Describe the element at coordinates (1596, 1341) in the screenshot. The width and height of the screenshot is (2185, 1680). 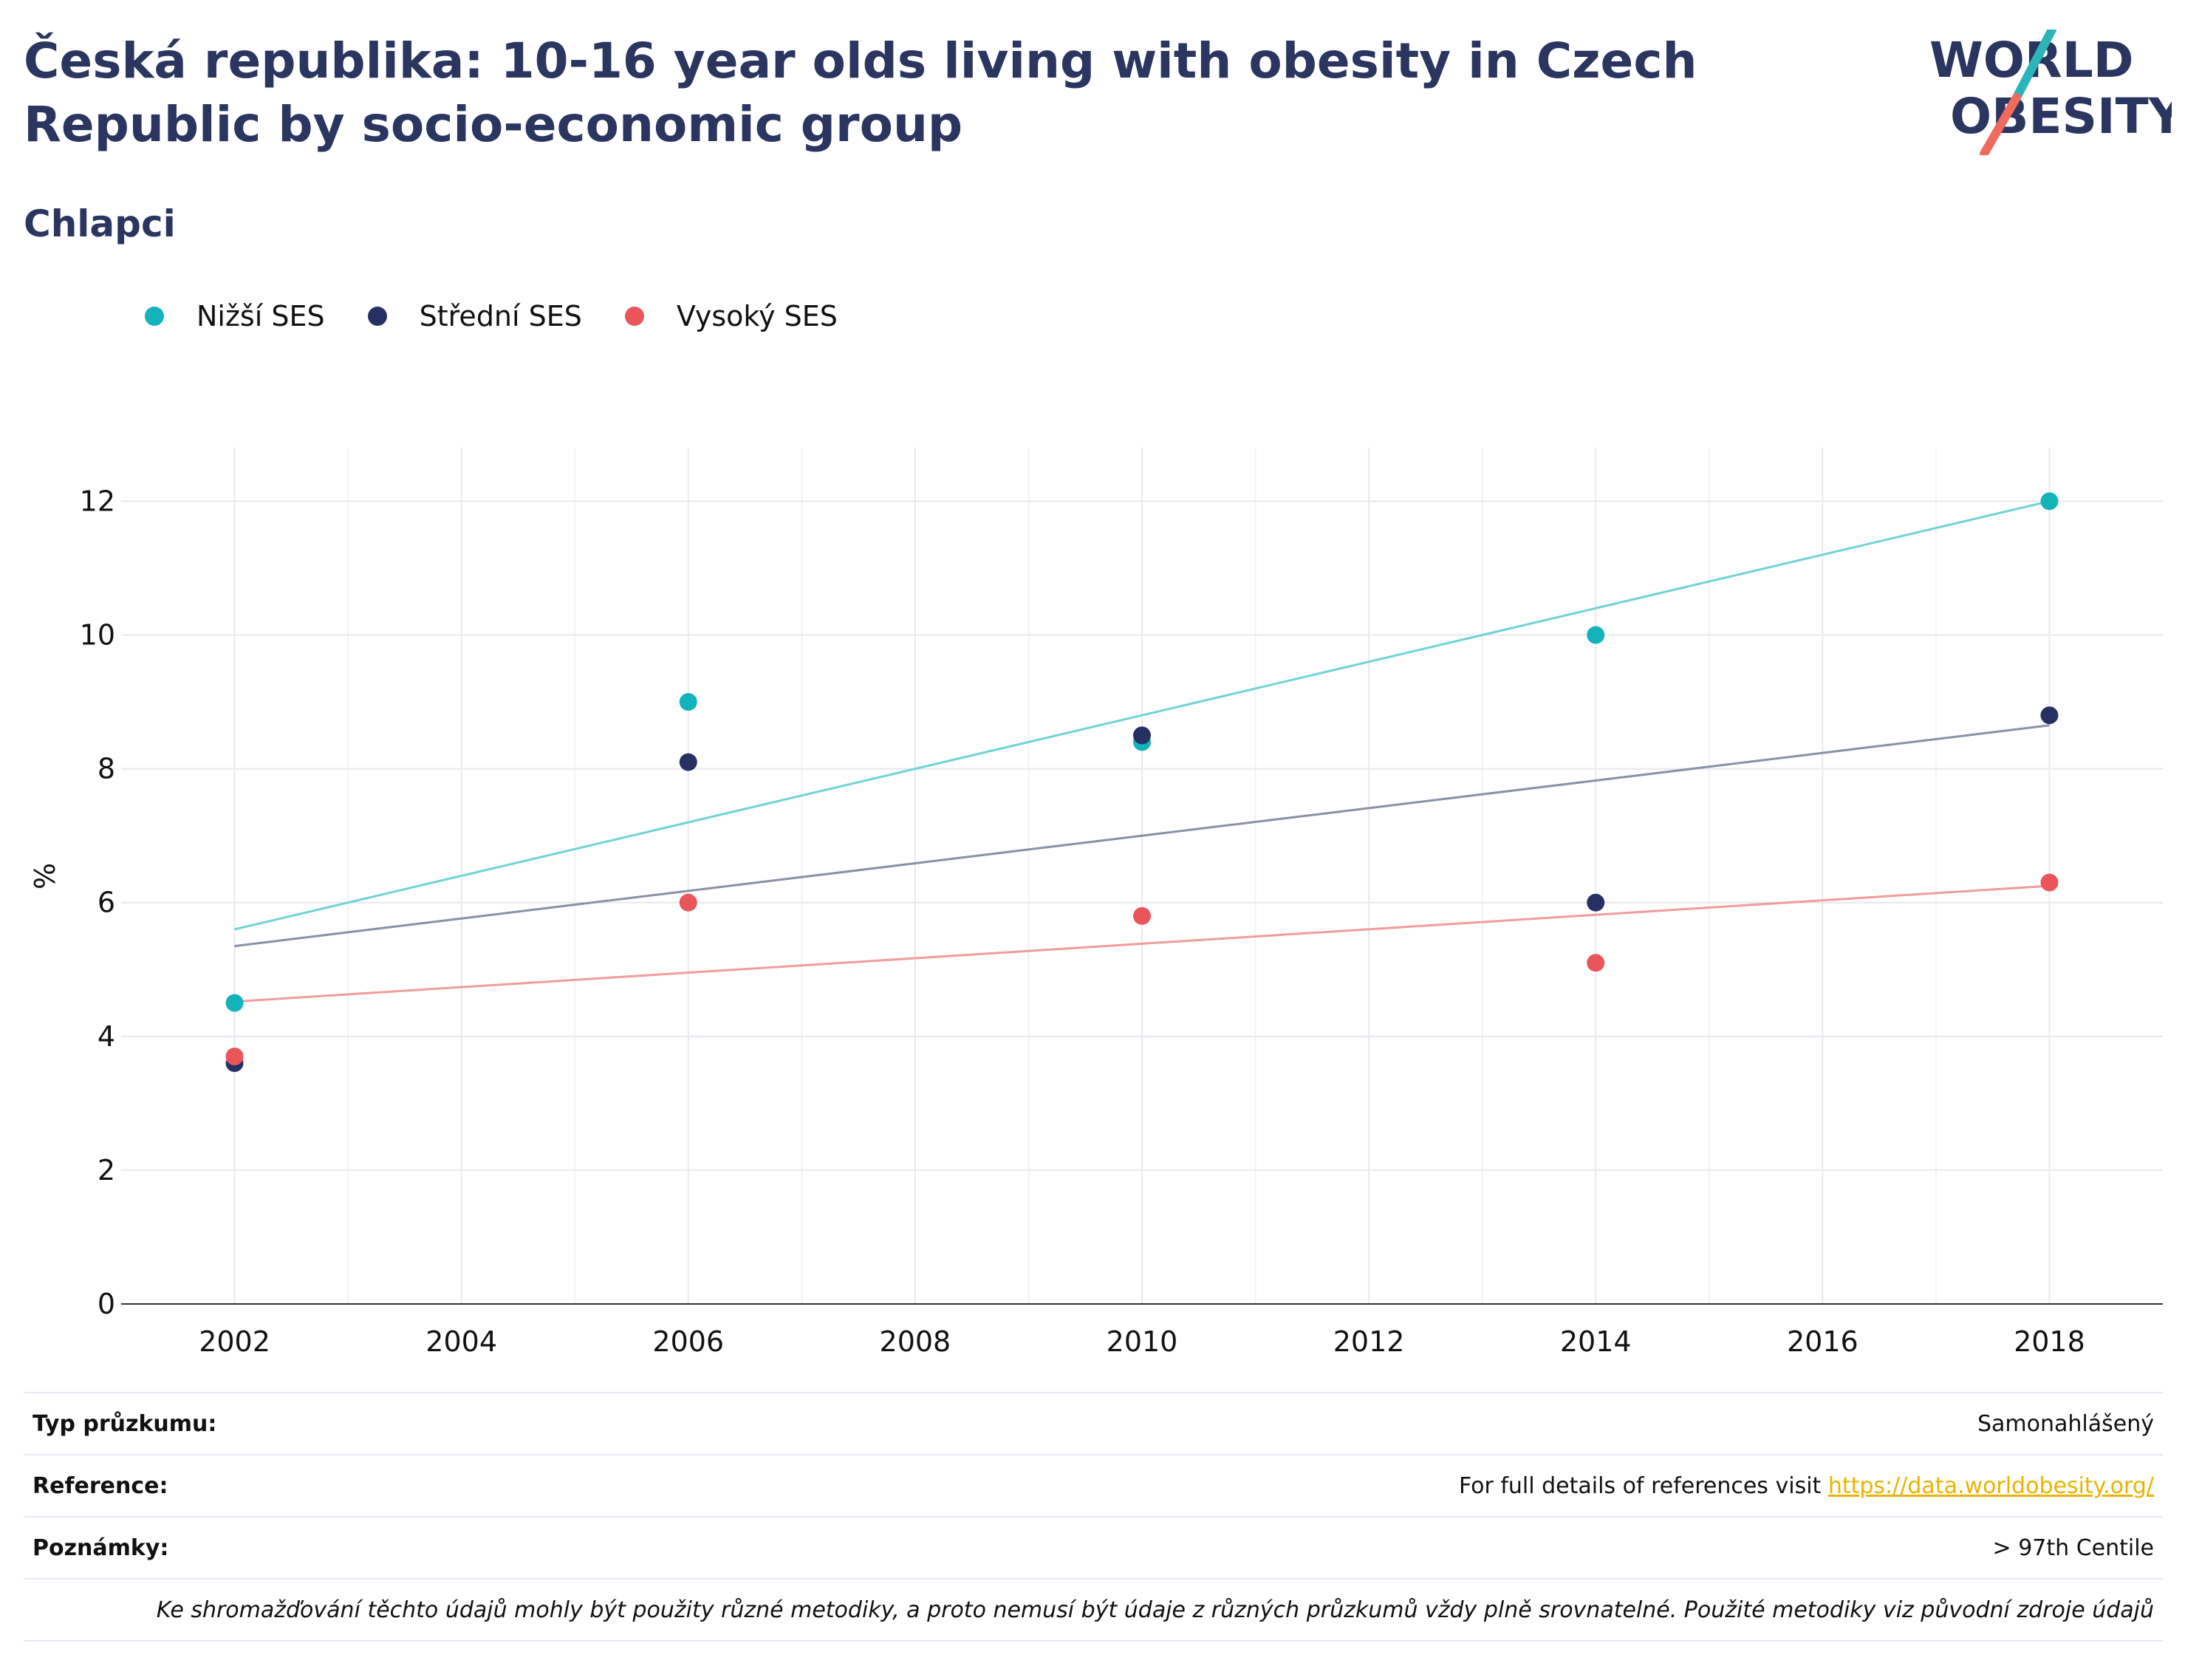
I see `x-tick-label: 2014` at that location.